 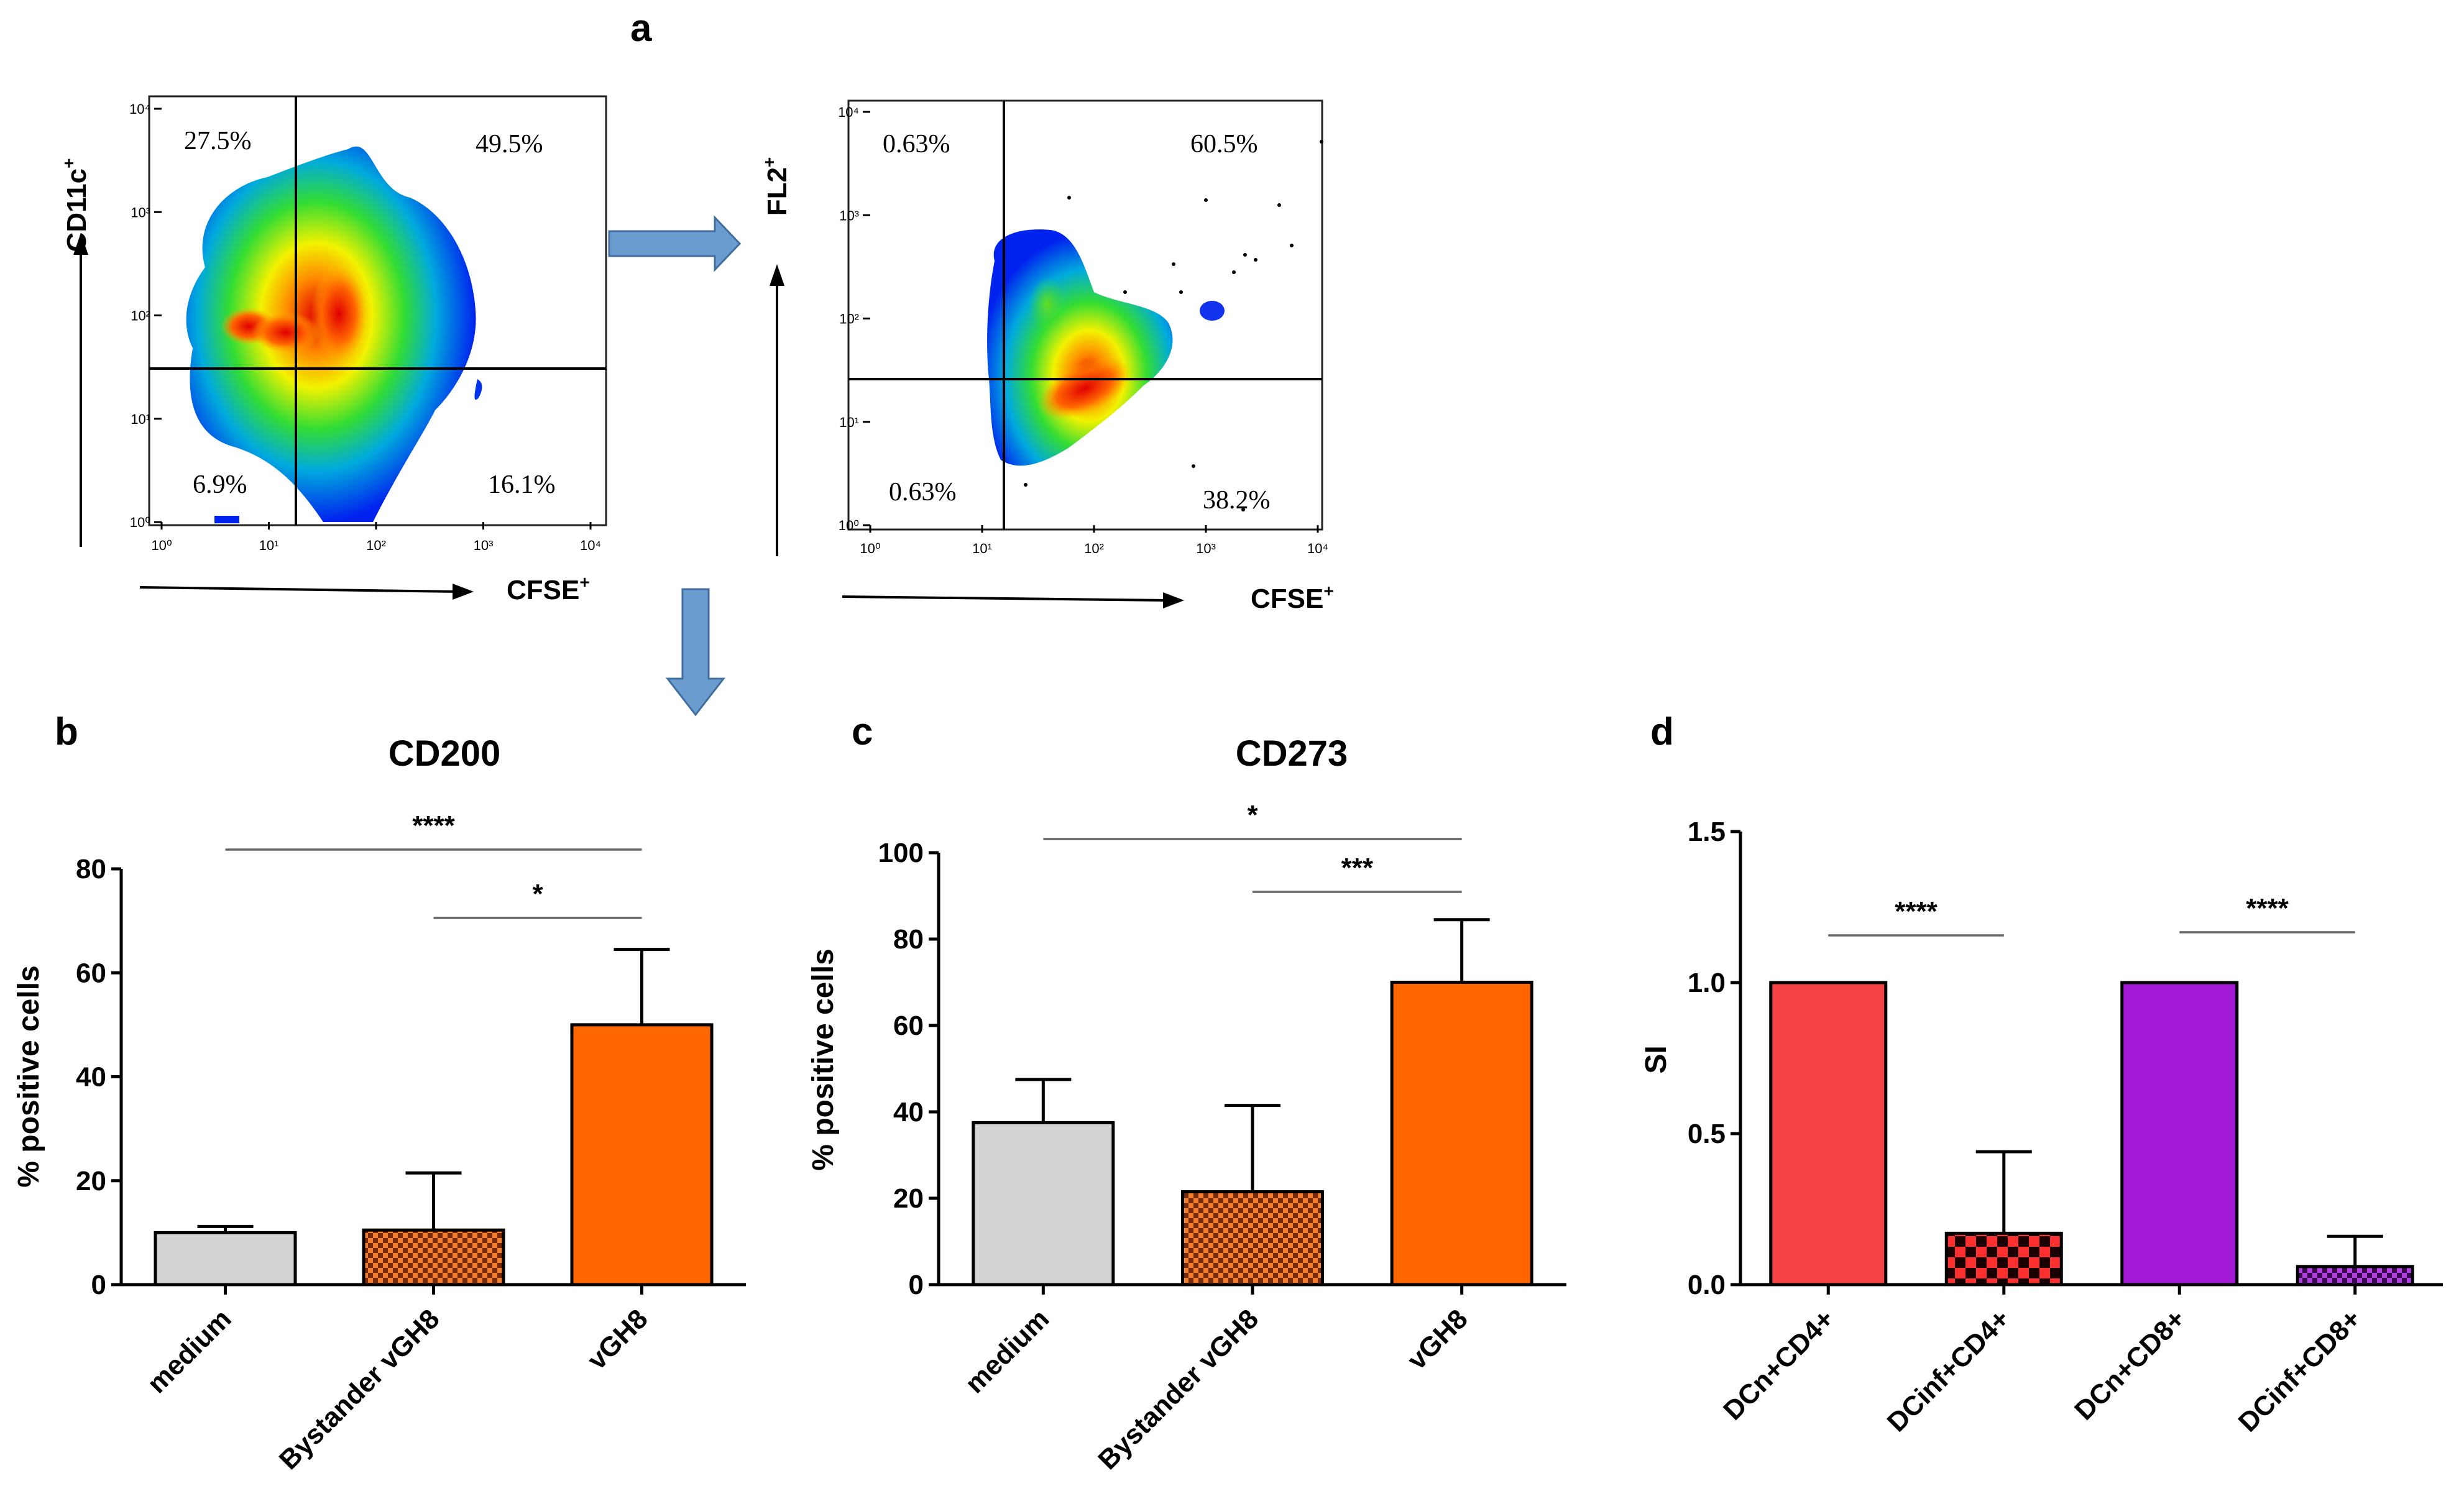 I want to click on panel-label-a: a, so click(x=641, y=28).